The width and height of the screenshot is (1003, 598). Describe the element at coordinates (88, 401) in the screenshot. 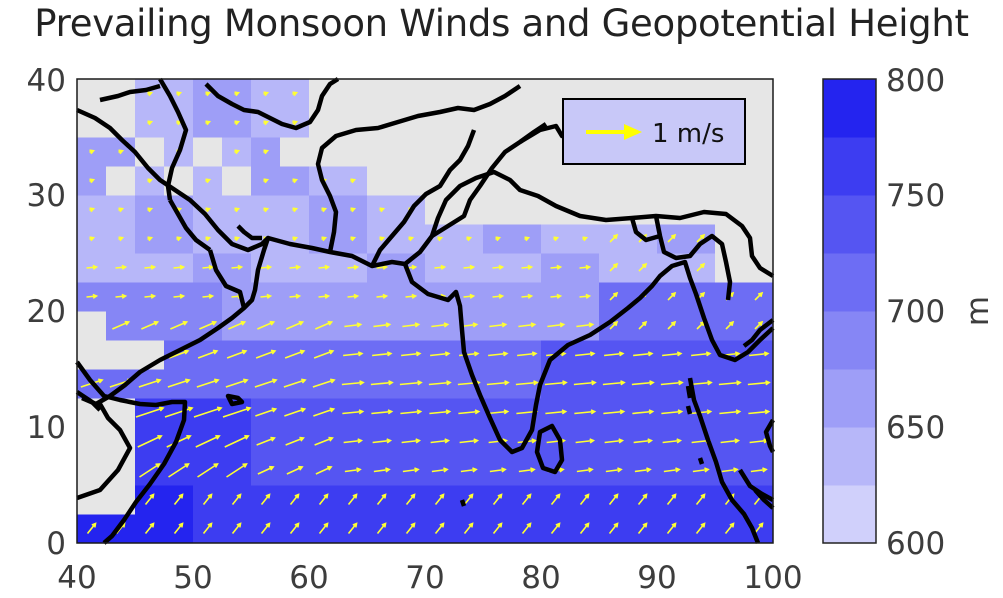

I see `red-sea-west` at that location.